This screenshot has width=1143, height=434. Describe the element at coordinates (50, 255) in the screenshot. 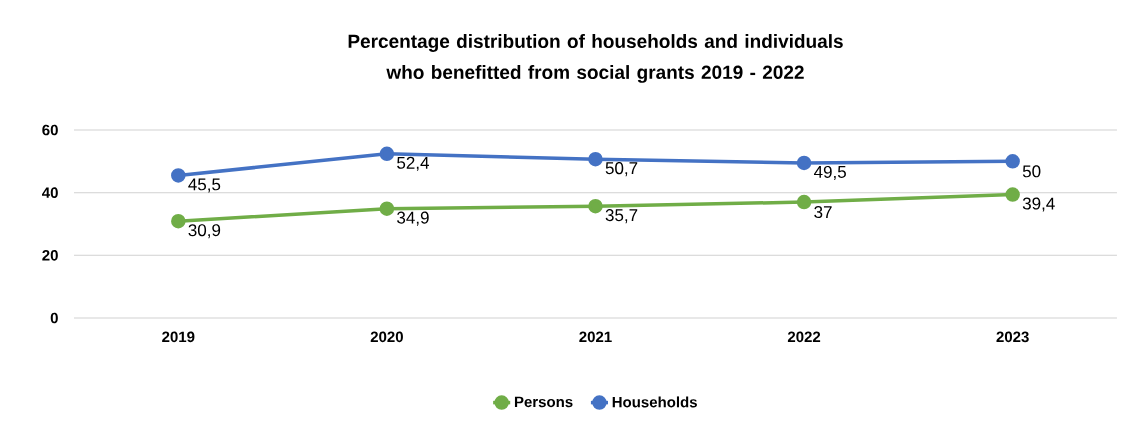

I see `y-tick-label: 20` at that location.